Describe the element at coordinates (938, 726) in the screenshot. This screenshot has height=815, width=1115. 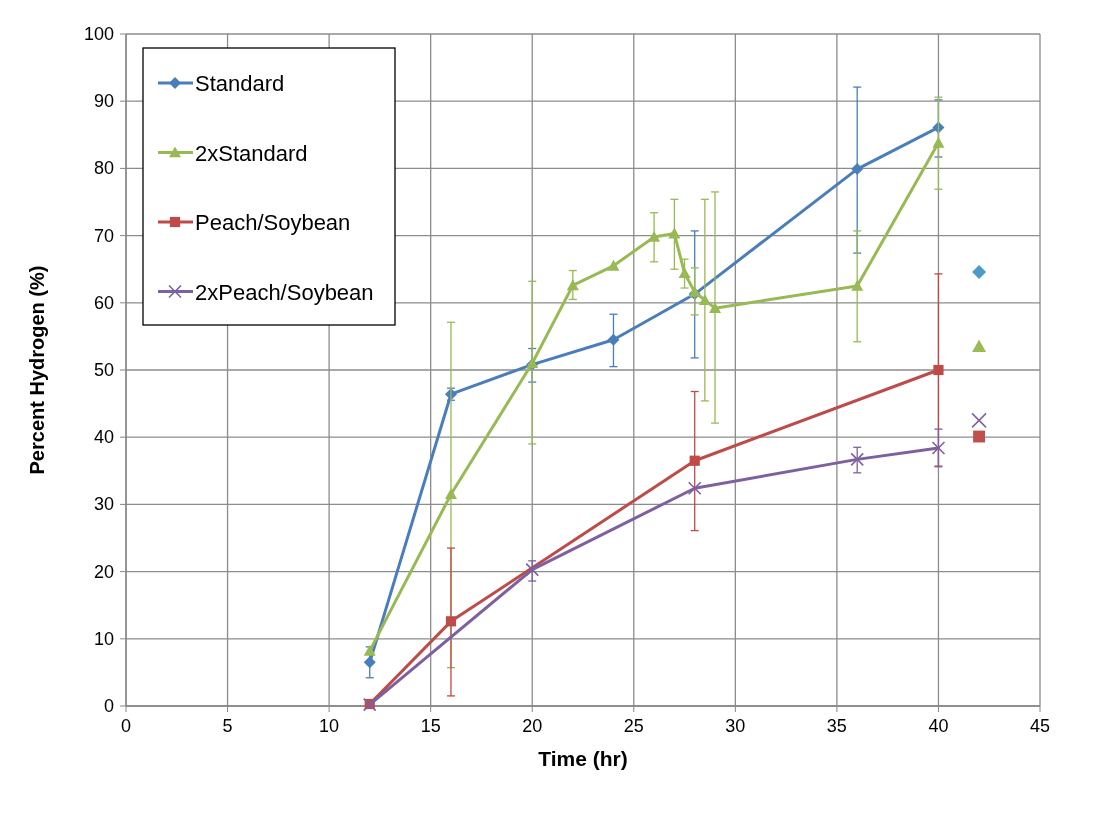
I see `x-tick-label: 40` at that location.